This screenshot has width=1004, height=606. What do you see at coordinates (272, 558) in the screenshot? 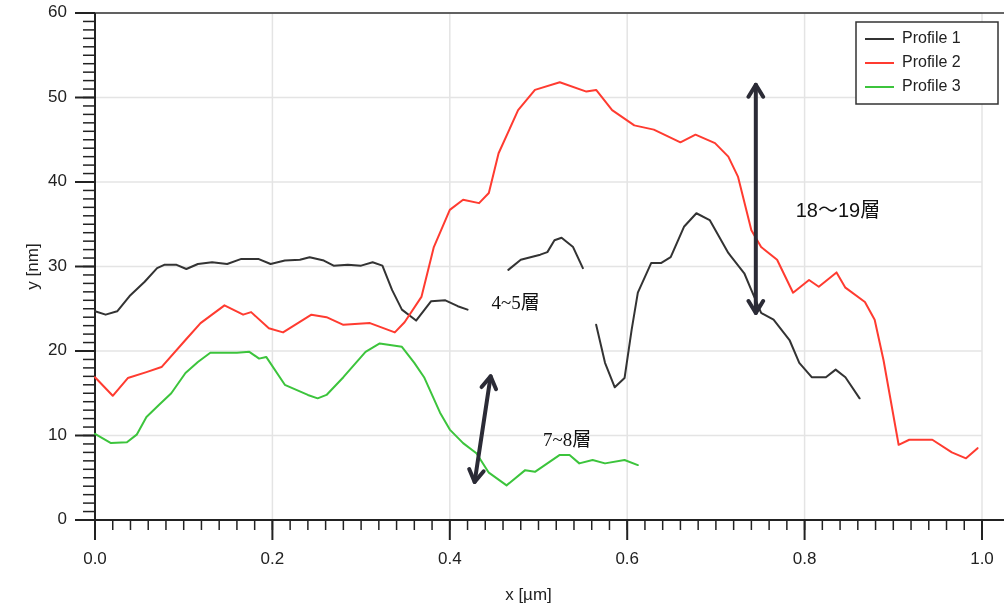
I see `x-tick-label: 0.2` at bounding box center [272, 558].